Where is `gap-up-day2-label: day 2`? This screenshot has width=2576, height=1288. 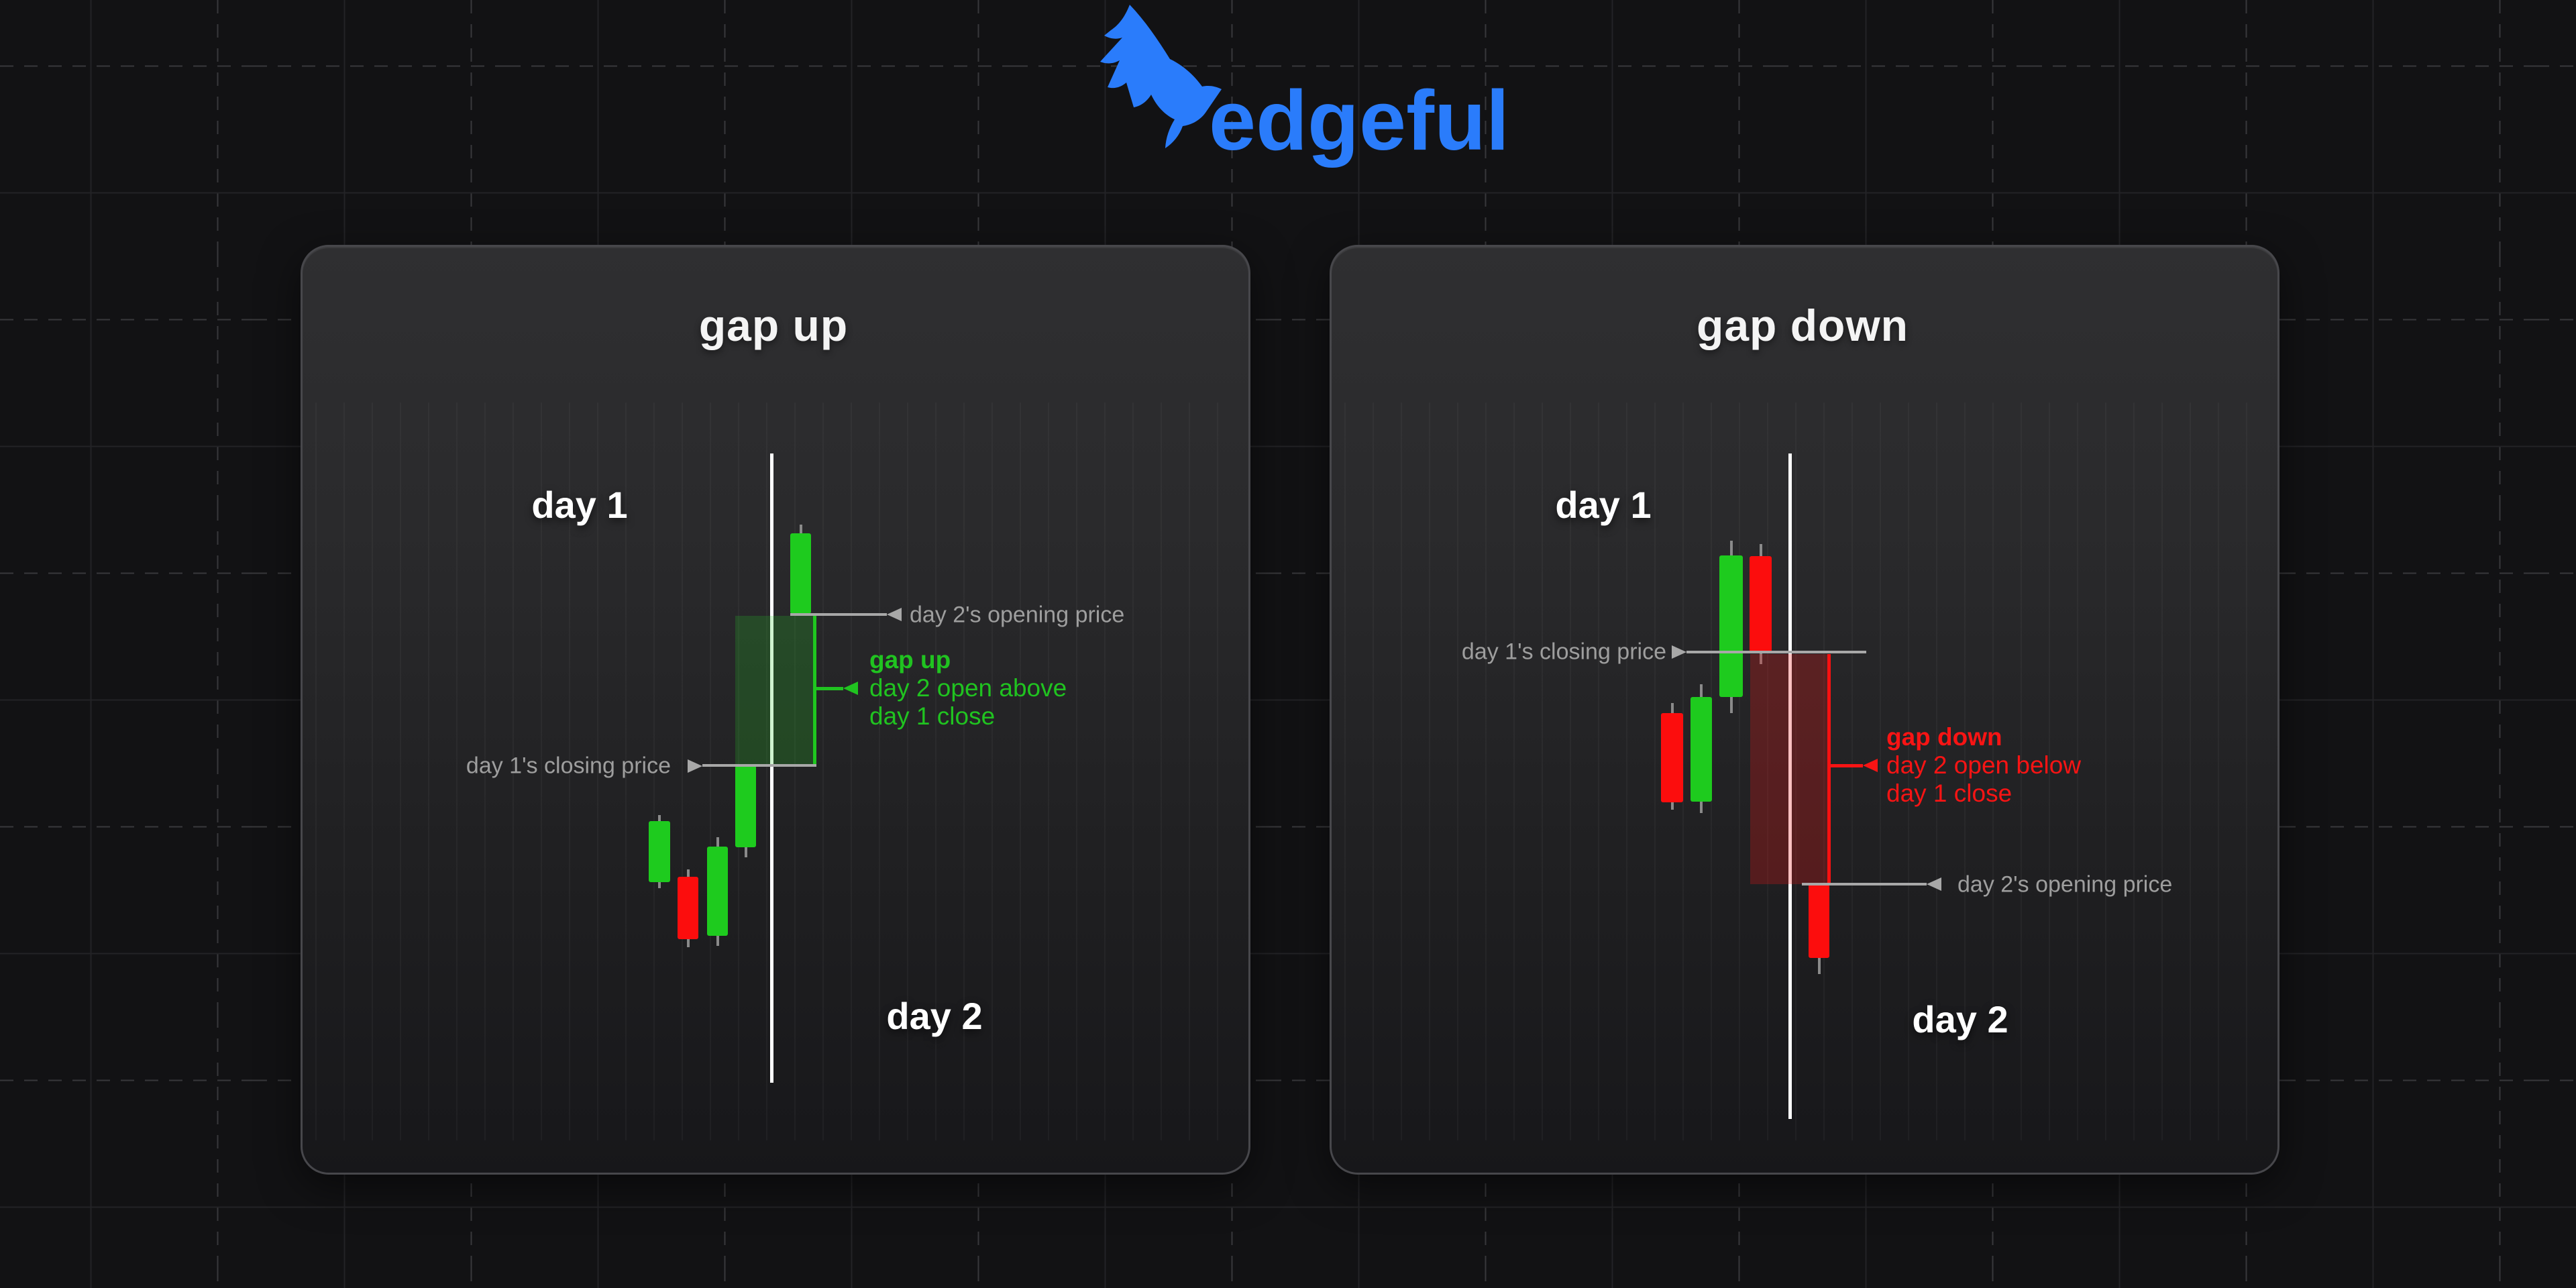 gap-up-day2-label: day 2 is located at coordinates (934, 1016).